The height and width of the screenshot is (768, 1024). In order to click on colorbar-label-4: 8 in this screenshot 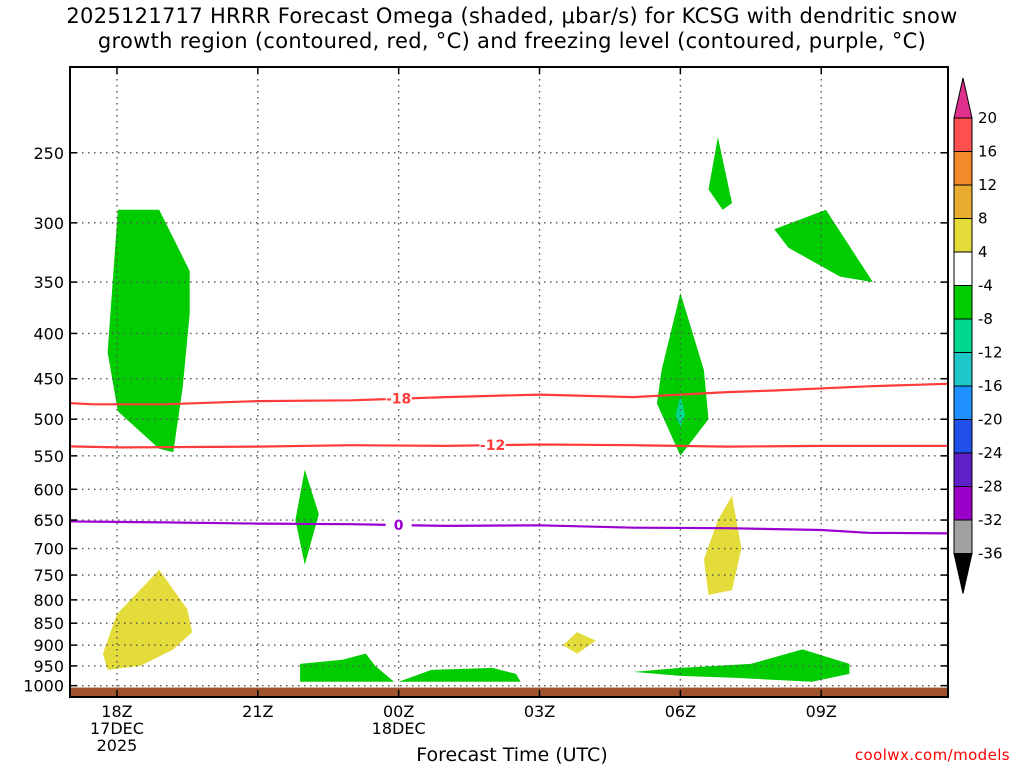, I will do `click(983, 219)`.